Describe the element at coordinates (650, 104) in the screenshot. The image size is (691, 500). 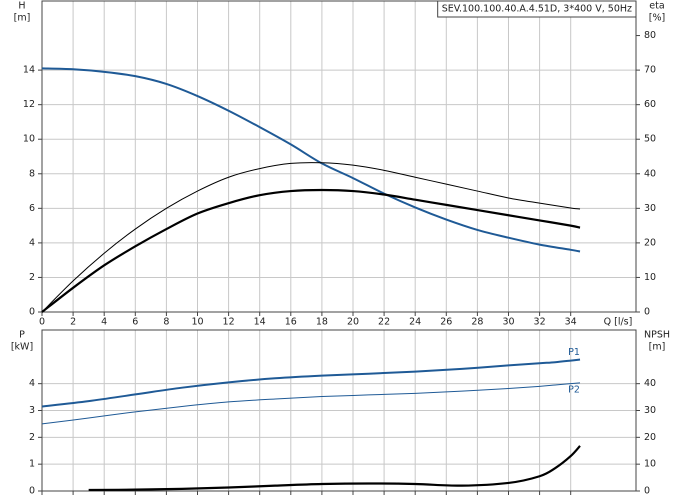
I see `y2-tick-label: 60` at that location.